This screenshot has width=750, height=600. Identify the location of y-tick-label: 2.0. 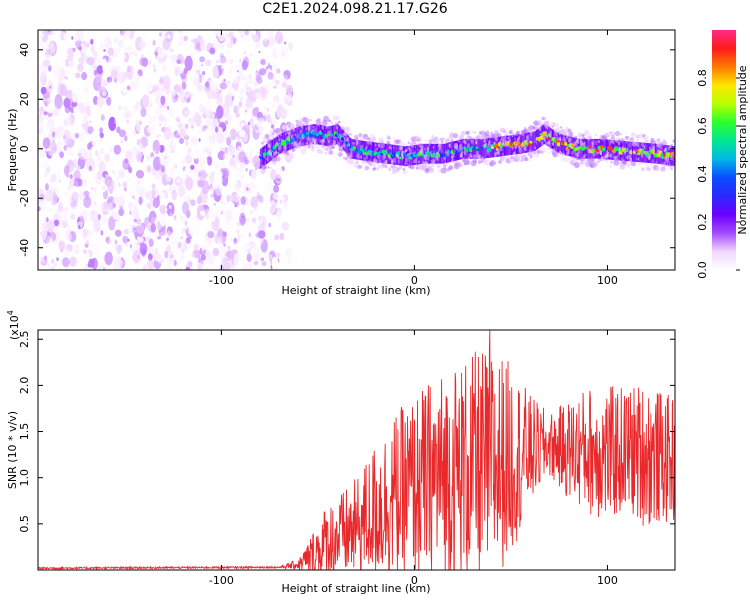
(24, 386).